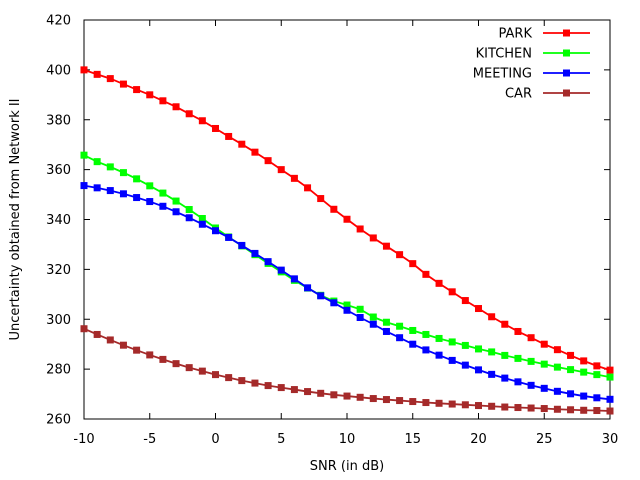 This screenshot has height=480, width=640. What do you see at coordinates (518, 94) in the screenshot?
I see `legend-label-car: CAR` at bounding box center [518, 94].